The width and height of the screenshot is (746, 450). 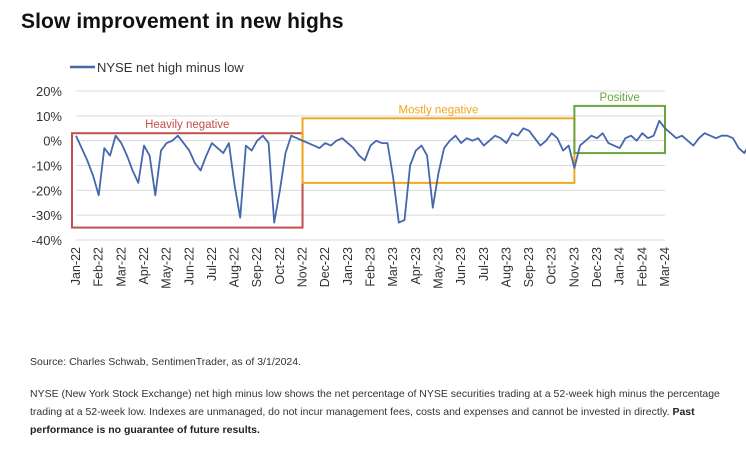 What do you see at coordinates (49, 91) in the screenshot?
I see `y-tick-label: 20%` at bounding box center [49, 91].